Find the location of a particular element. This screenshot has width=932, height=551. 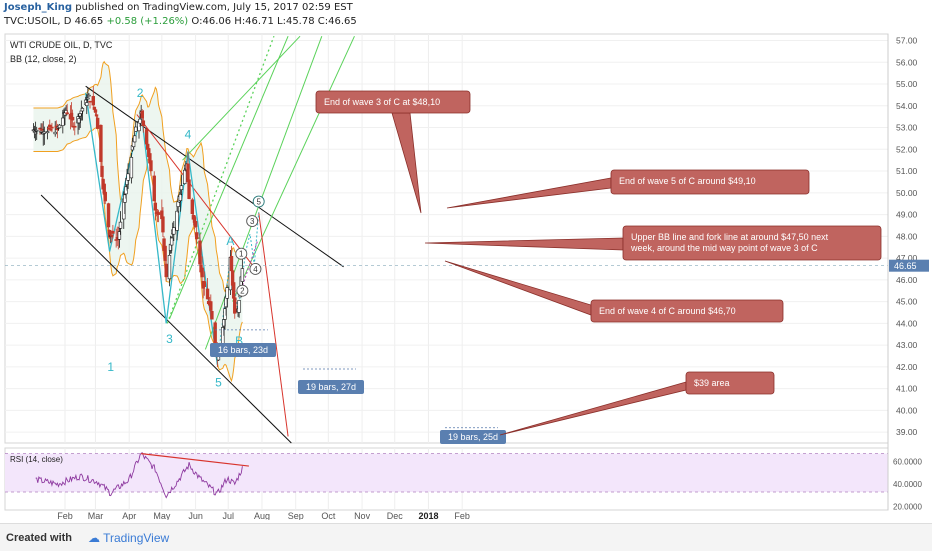

x-tick-label: May is located at coordinates (162, 515).